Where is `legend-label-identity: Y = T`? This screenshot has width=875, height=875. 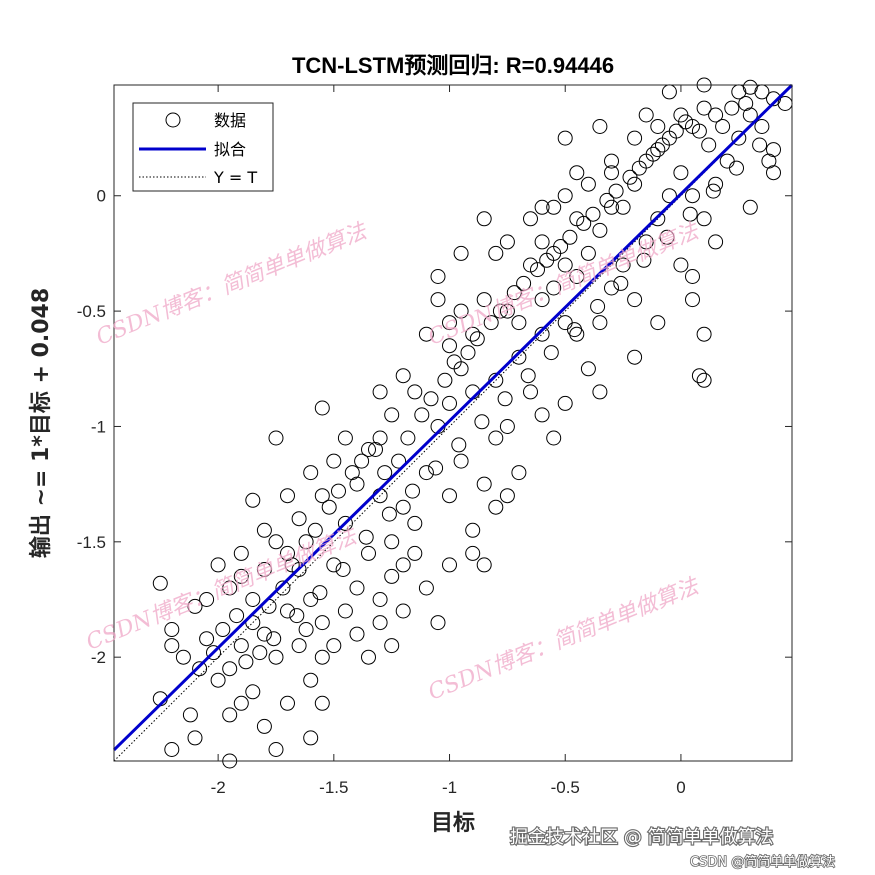
legend-label-identity: Y = T is located at coordinates (235, 177).